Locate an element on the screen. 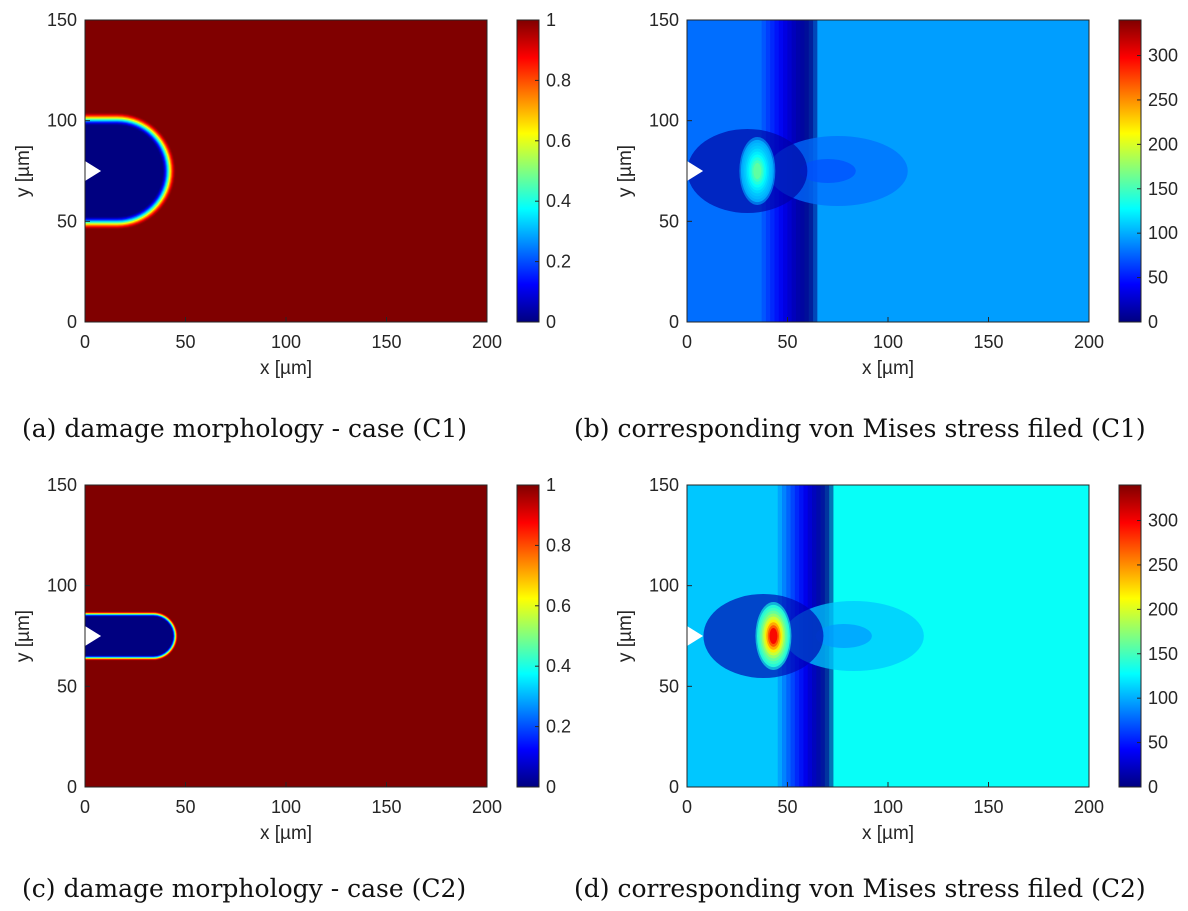  caption-a: (a) damage morphology - case (C1) is located at coordinates (245, 428).